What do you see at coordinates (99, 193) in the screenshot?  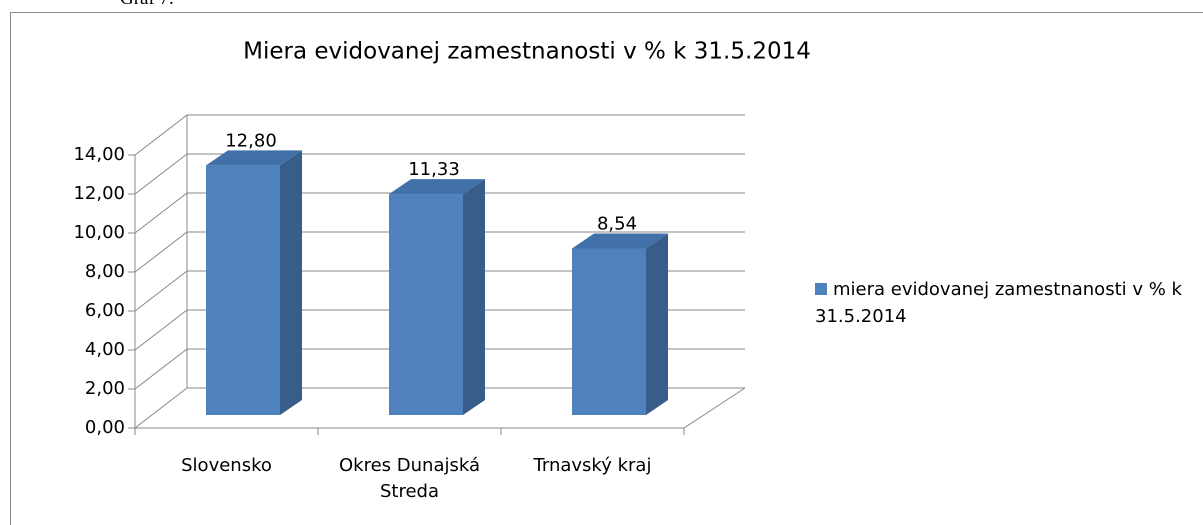 I see `y-tick-label: 12,00` at bounding box center [99, 193].